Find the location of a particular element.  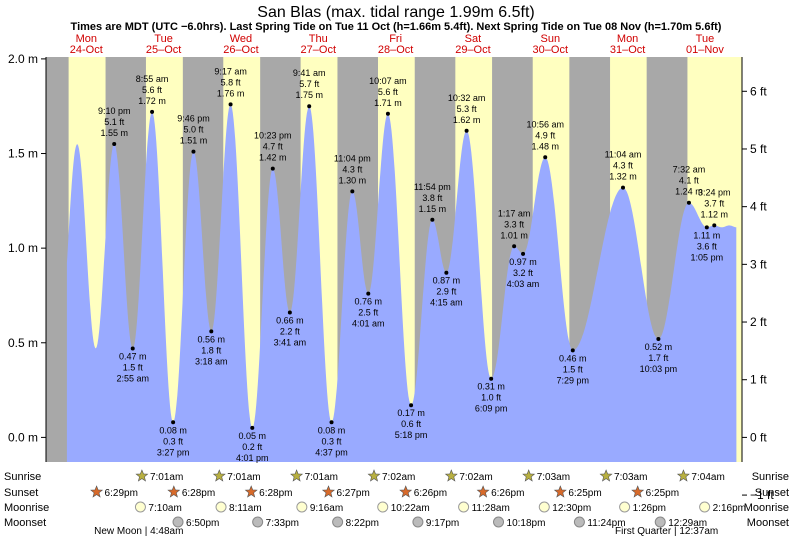

tide-label-line: 1.51 m is located at coordinates (194, 141).